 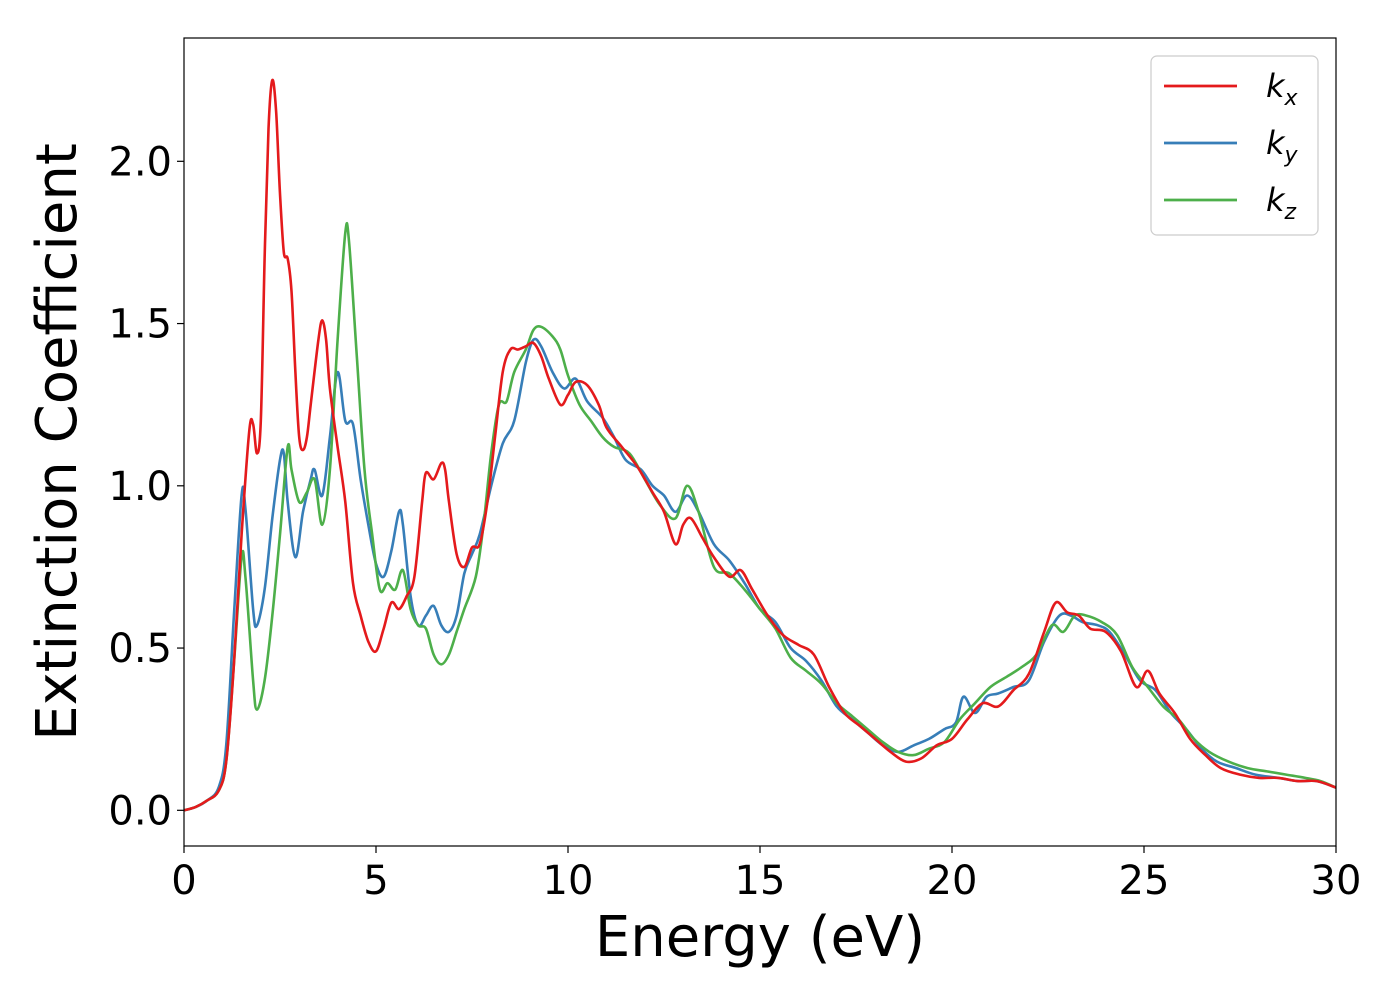 I want to click on x-tick-label: 0, so click(x=183, y=881).